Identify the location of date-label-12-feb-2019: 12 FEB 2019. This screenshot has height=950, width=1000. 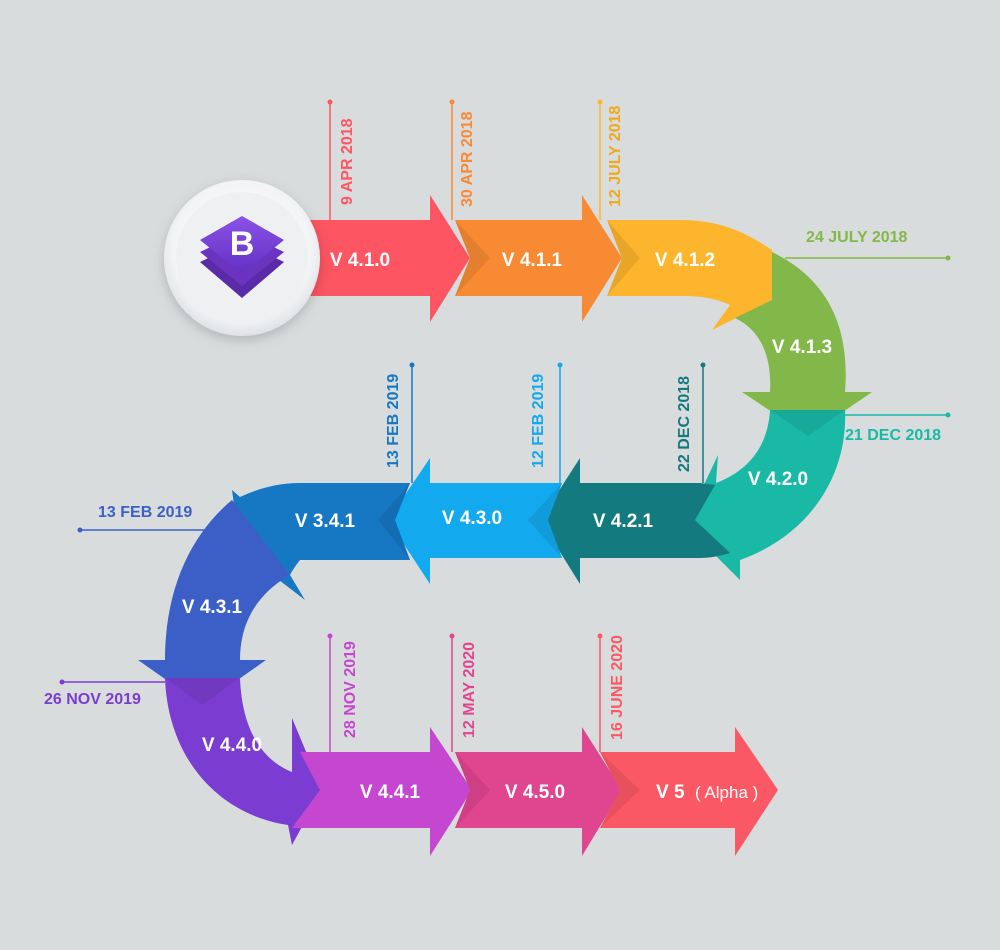
(538, 421).